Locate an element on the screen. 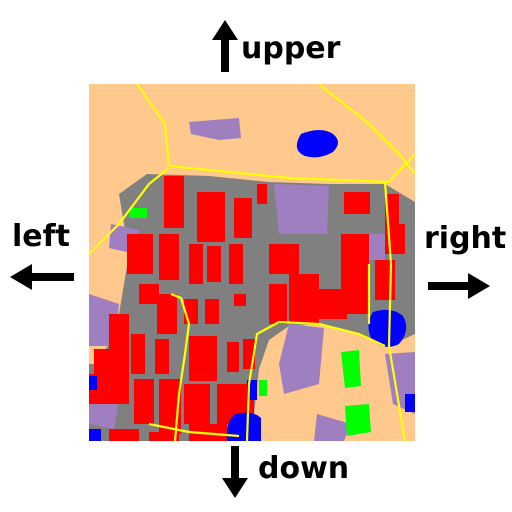 The height and width of the screenshot is (512, 512). arrow-right-icon is located at coordinates (459, 286).